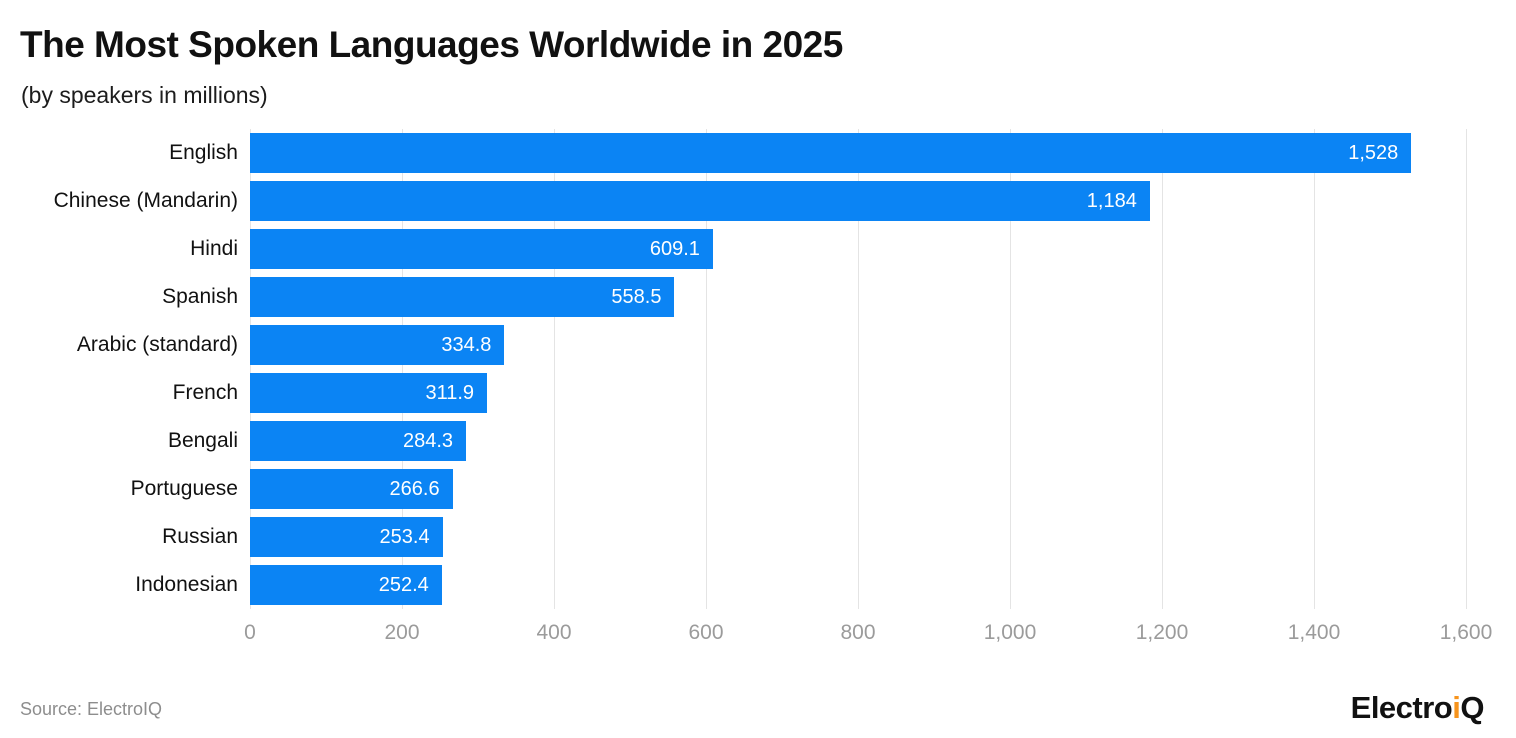 Image resolution: width=1516 pixels, height=738 pixels. I want to click on bar-track: 284.3, so click(858, 441).